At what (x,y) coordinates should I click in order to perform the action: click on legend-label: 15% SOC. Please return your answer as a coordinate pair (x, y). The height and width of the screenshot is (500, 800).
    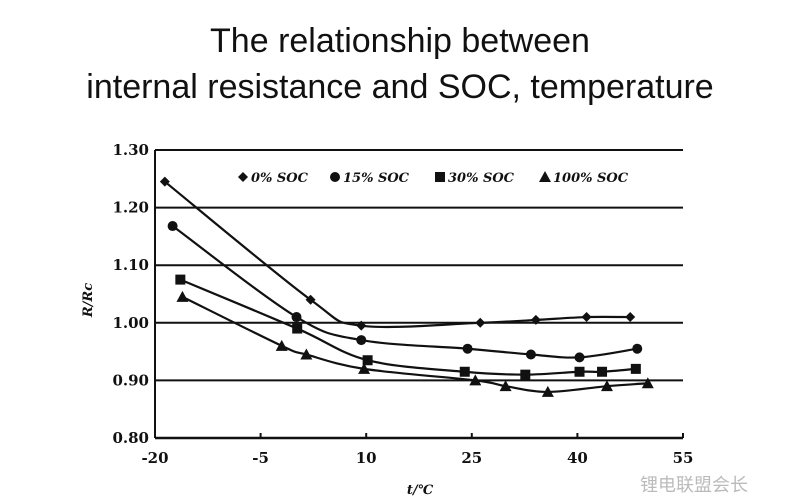
    Looking at the image, I should click on (376, 178).